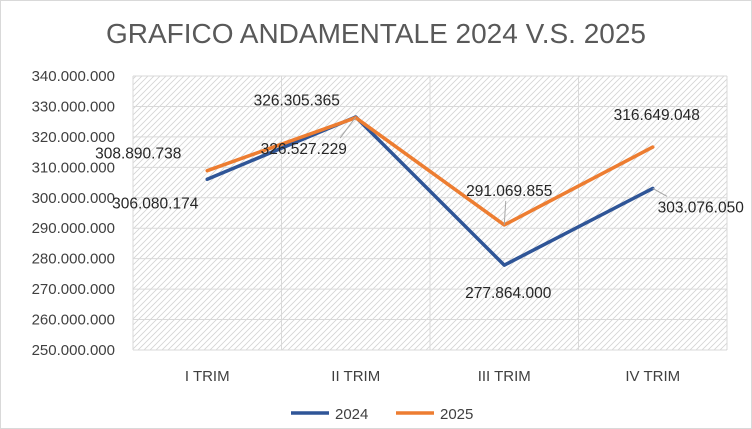 The width and height of the screenshot is (752, 429). Describe the element at coordinates (297, 101) in the screenshot. I see `data-label-2025-2: 326.305.365` at that location.